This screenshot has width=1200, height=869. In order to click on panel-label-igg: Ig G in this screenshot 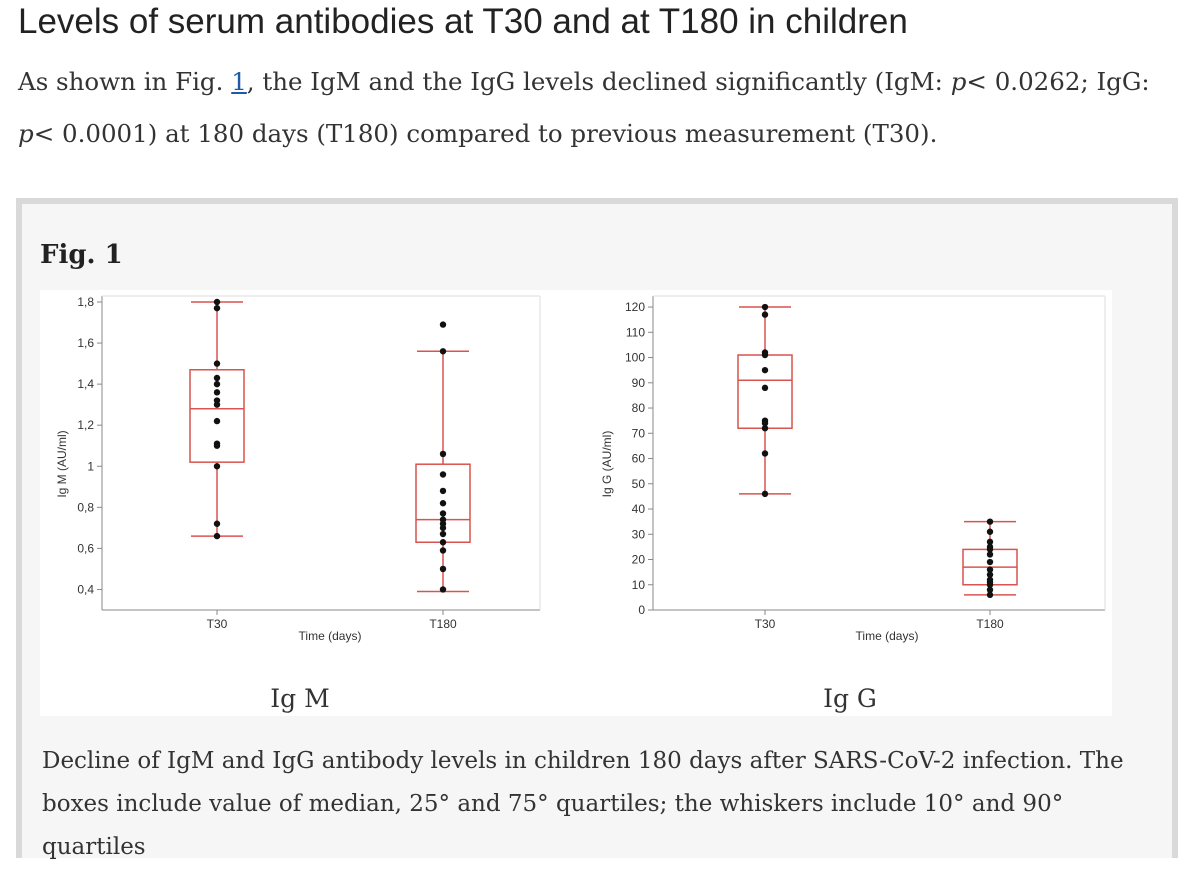, I will do `click(850, 698)`.